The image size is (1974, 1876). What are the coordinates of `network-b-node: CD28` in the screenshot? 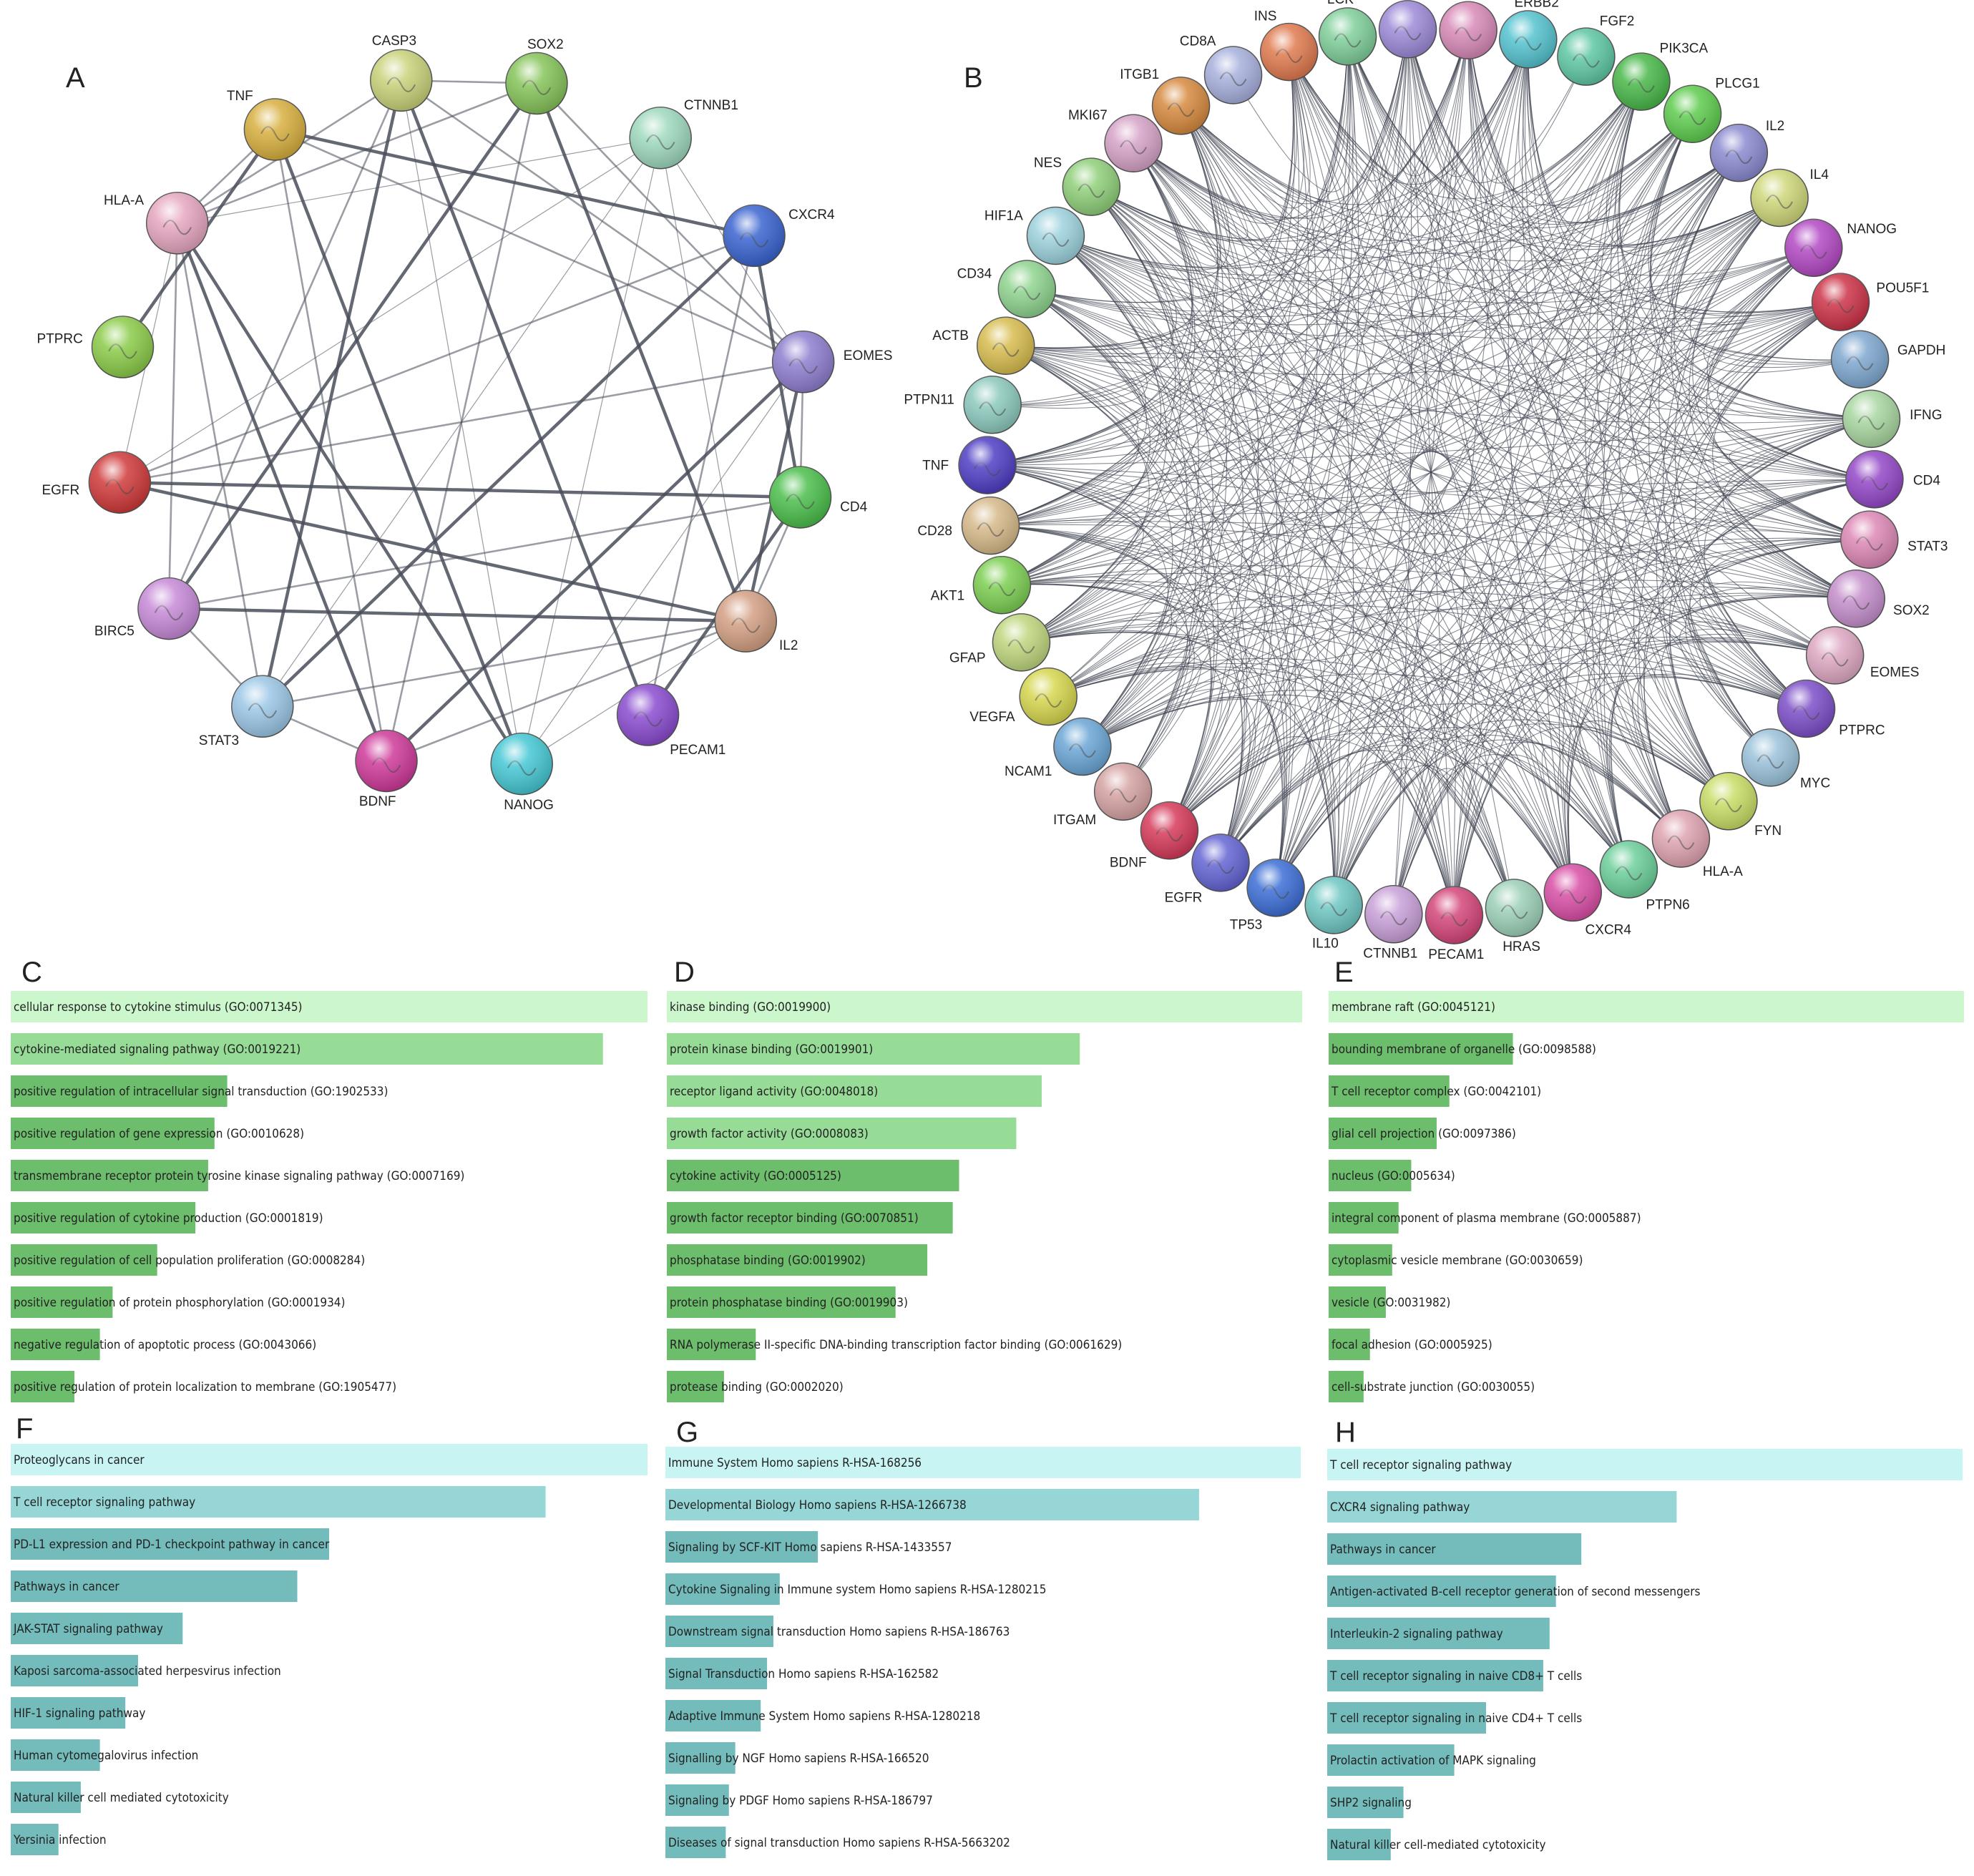 It's located at (968, 525).